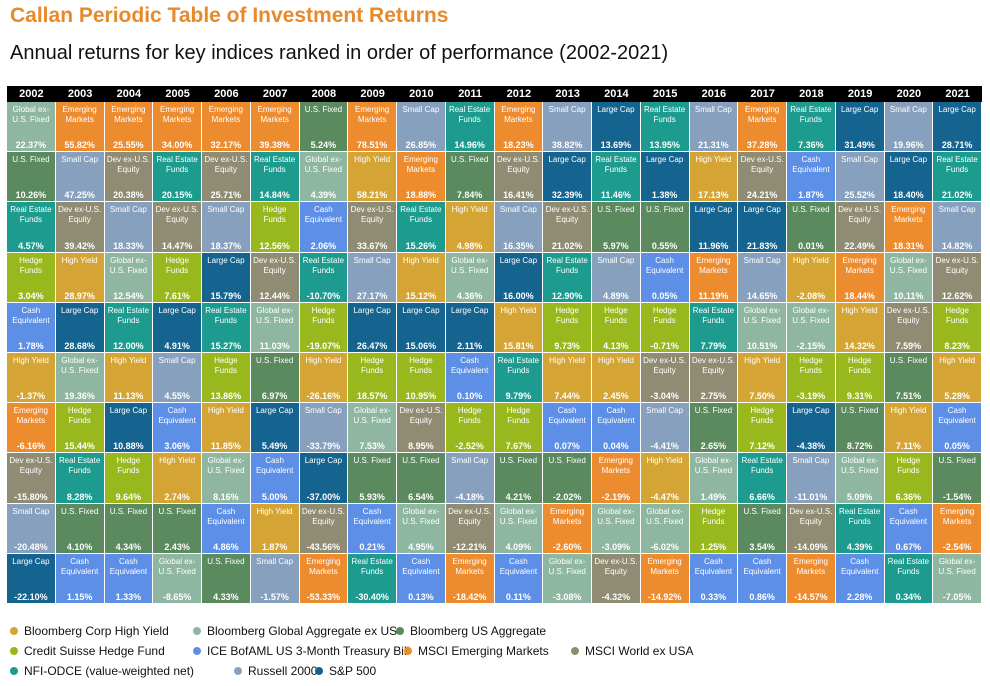  What do you see at coordinates (860, 578) in the screenshot?
I see `return-cell: Cash Equivalent 2.28%` at bounding box center [860, 578].